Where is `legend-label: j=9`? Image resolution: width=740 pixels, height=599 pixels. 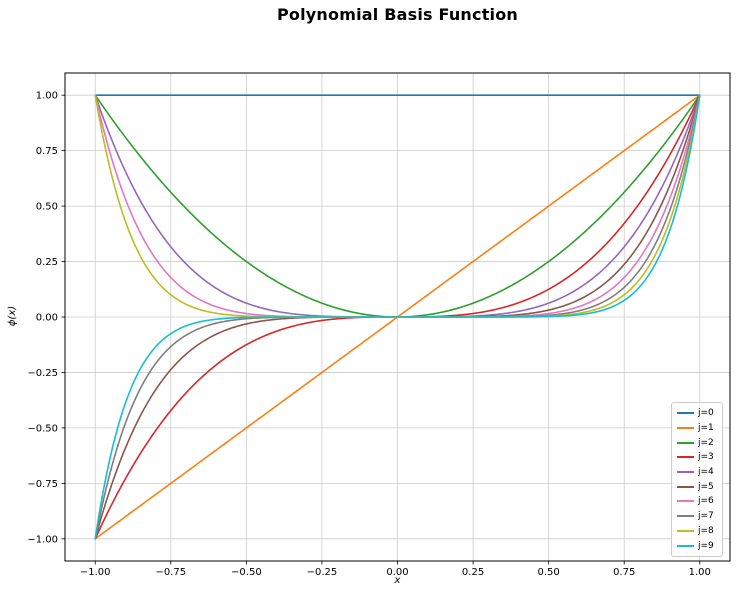
legend-label: j=9 is located at coordinates (706, 545).